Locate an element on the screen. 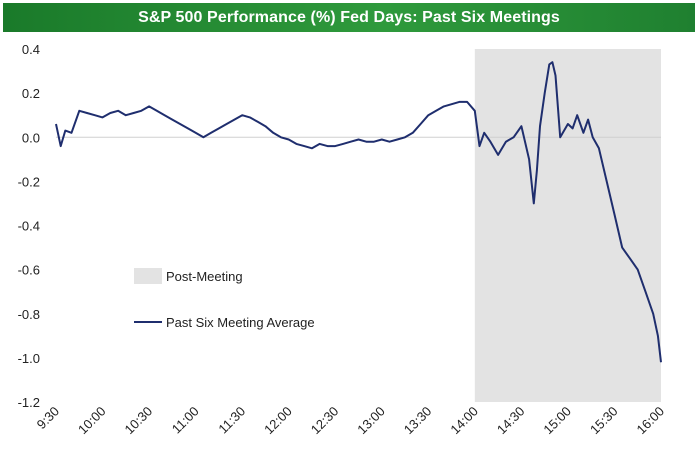 This screenshot has width=700, height=473. y-tick-label: 0.0 is located at coordinates (31, 137).